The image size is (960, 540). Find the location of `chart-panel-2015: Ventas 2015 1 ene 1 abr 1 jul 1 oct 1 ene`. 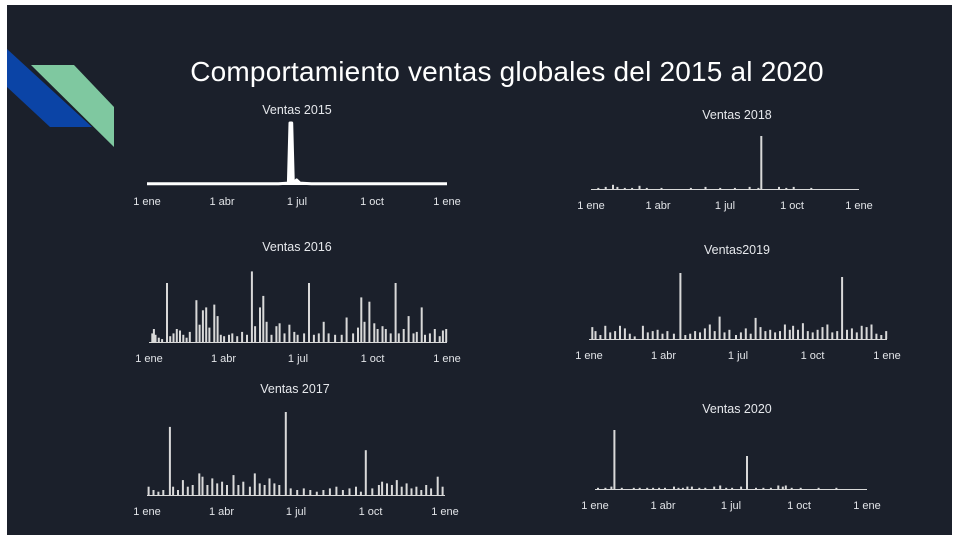

chart-panel-2015: Ventas 2015 1 ene 1 abr 1 jul 1 oct 1 ene is located at coordinates (297, 160).